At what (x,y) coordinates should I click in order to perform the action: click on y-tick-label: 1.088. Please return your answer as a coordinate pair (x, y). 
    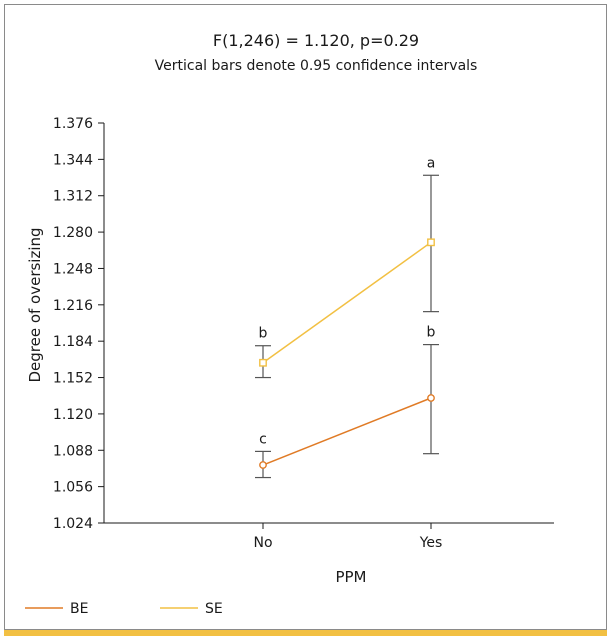
    Looking at the image, I should click on (73, 451).